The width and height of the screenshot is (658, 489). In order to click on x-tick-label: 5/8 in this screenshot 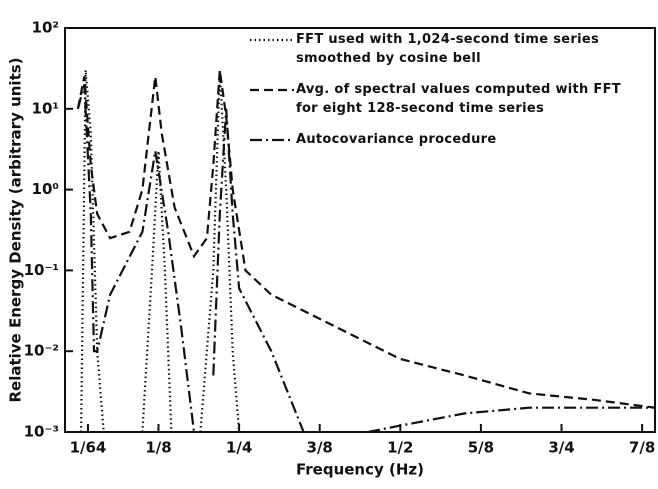, I will do `click(481, 448)`.